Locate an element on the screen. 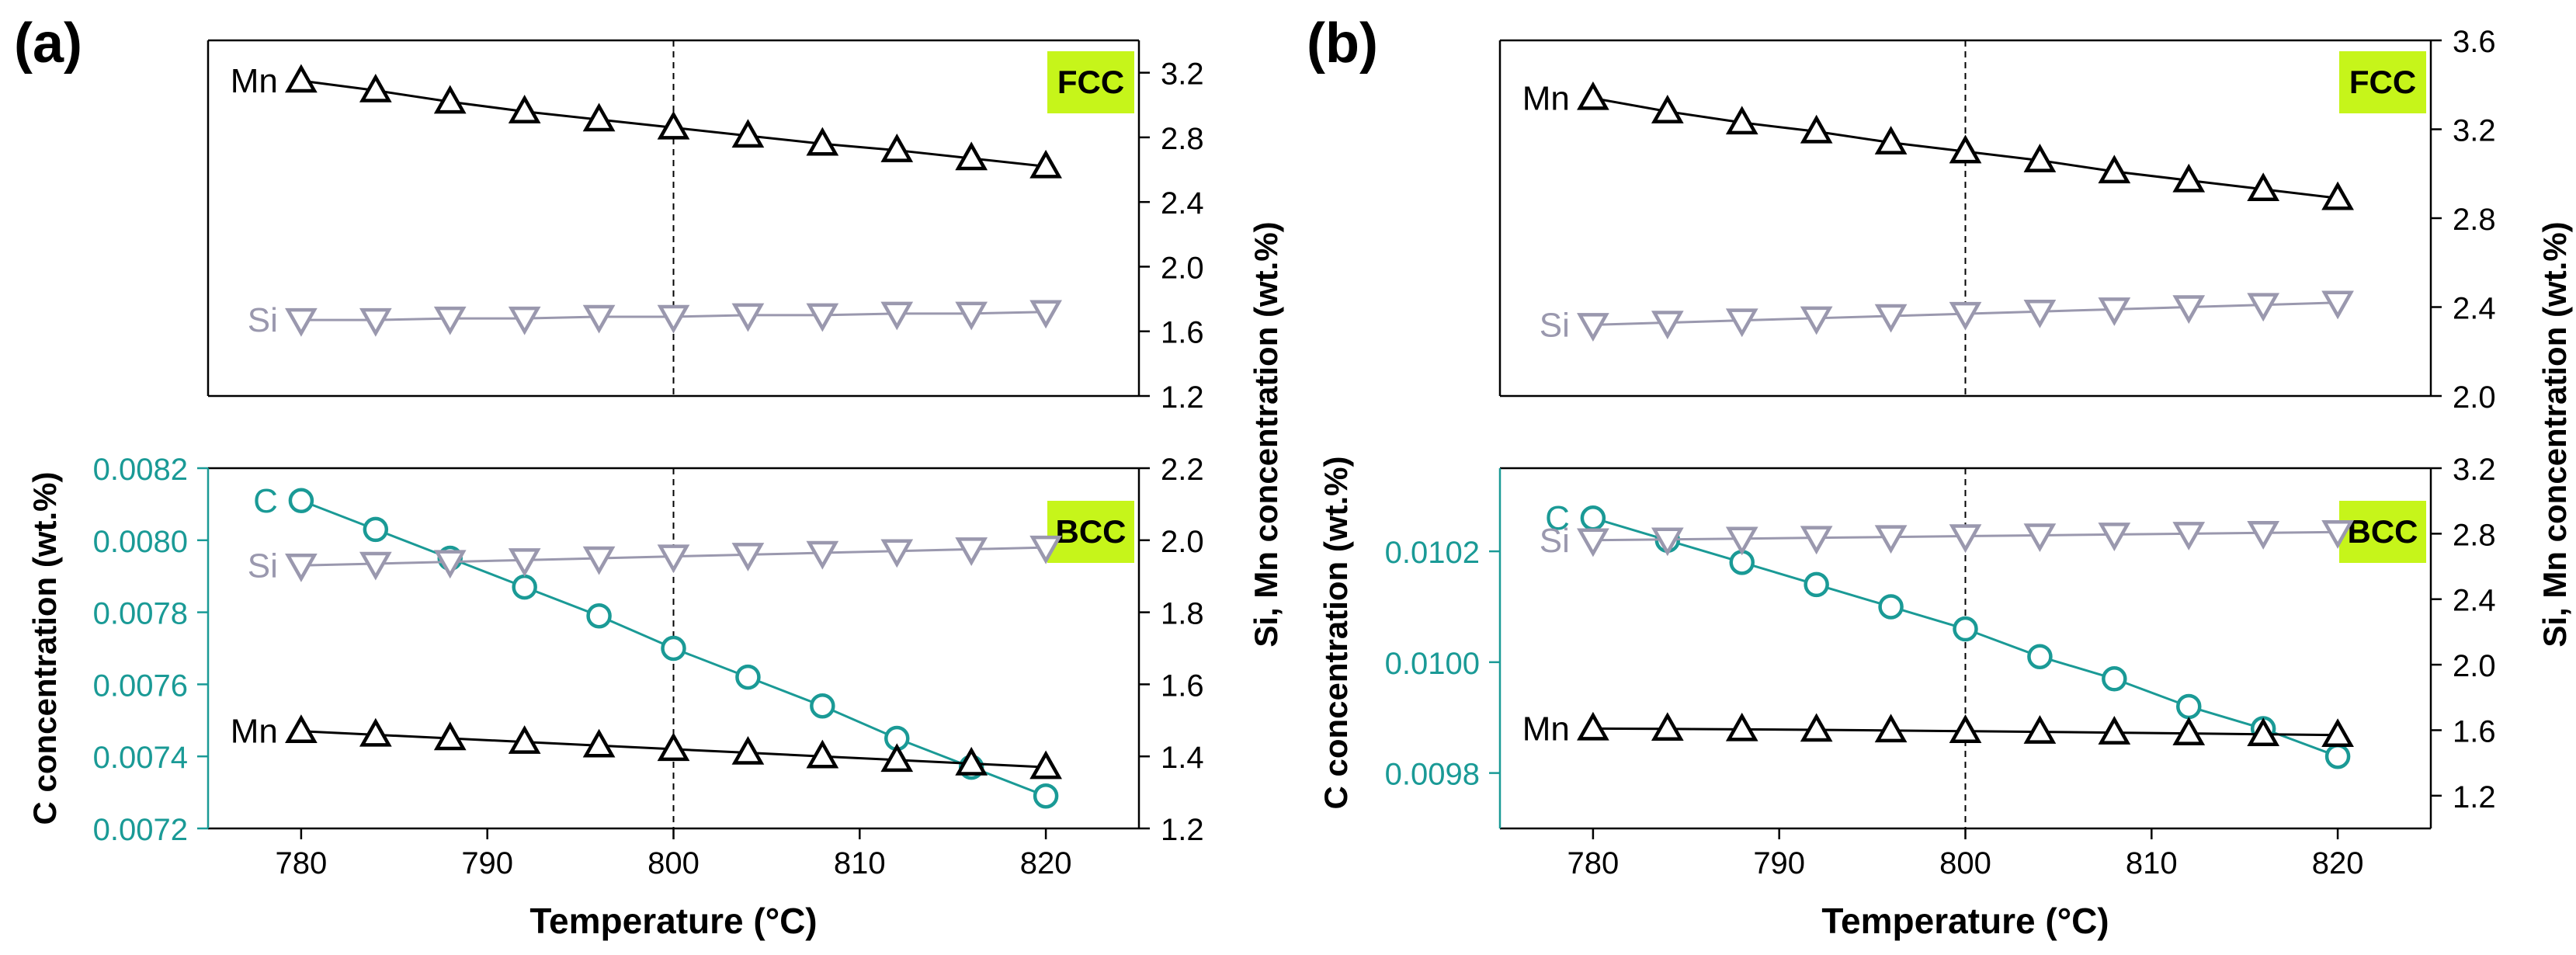 This screenshot has width=2576, height=955. panel-label: (b) is located at coordinates (1342, 43).